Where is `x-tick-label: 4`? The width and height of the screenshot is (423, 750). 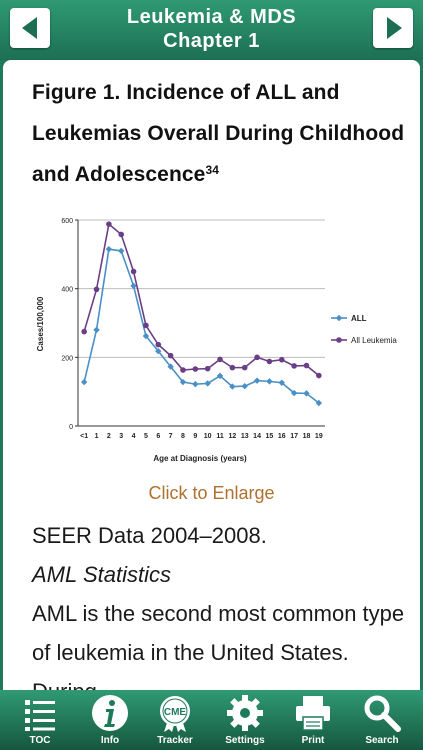 x-tick-label: 4 is located at coordinates (134, 436).